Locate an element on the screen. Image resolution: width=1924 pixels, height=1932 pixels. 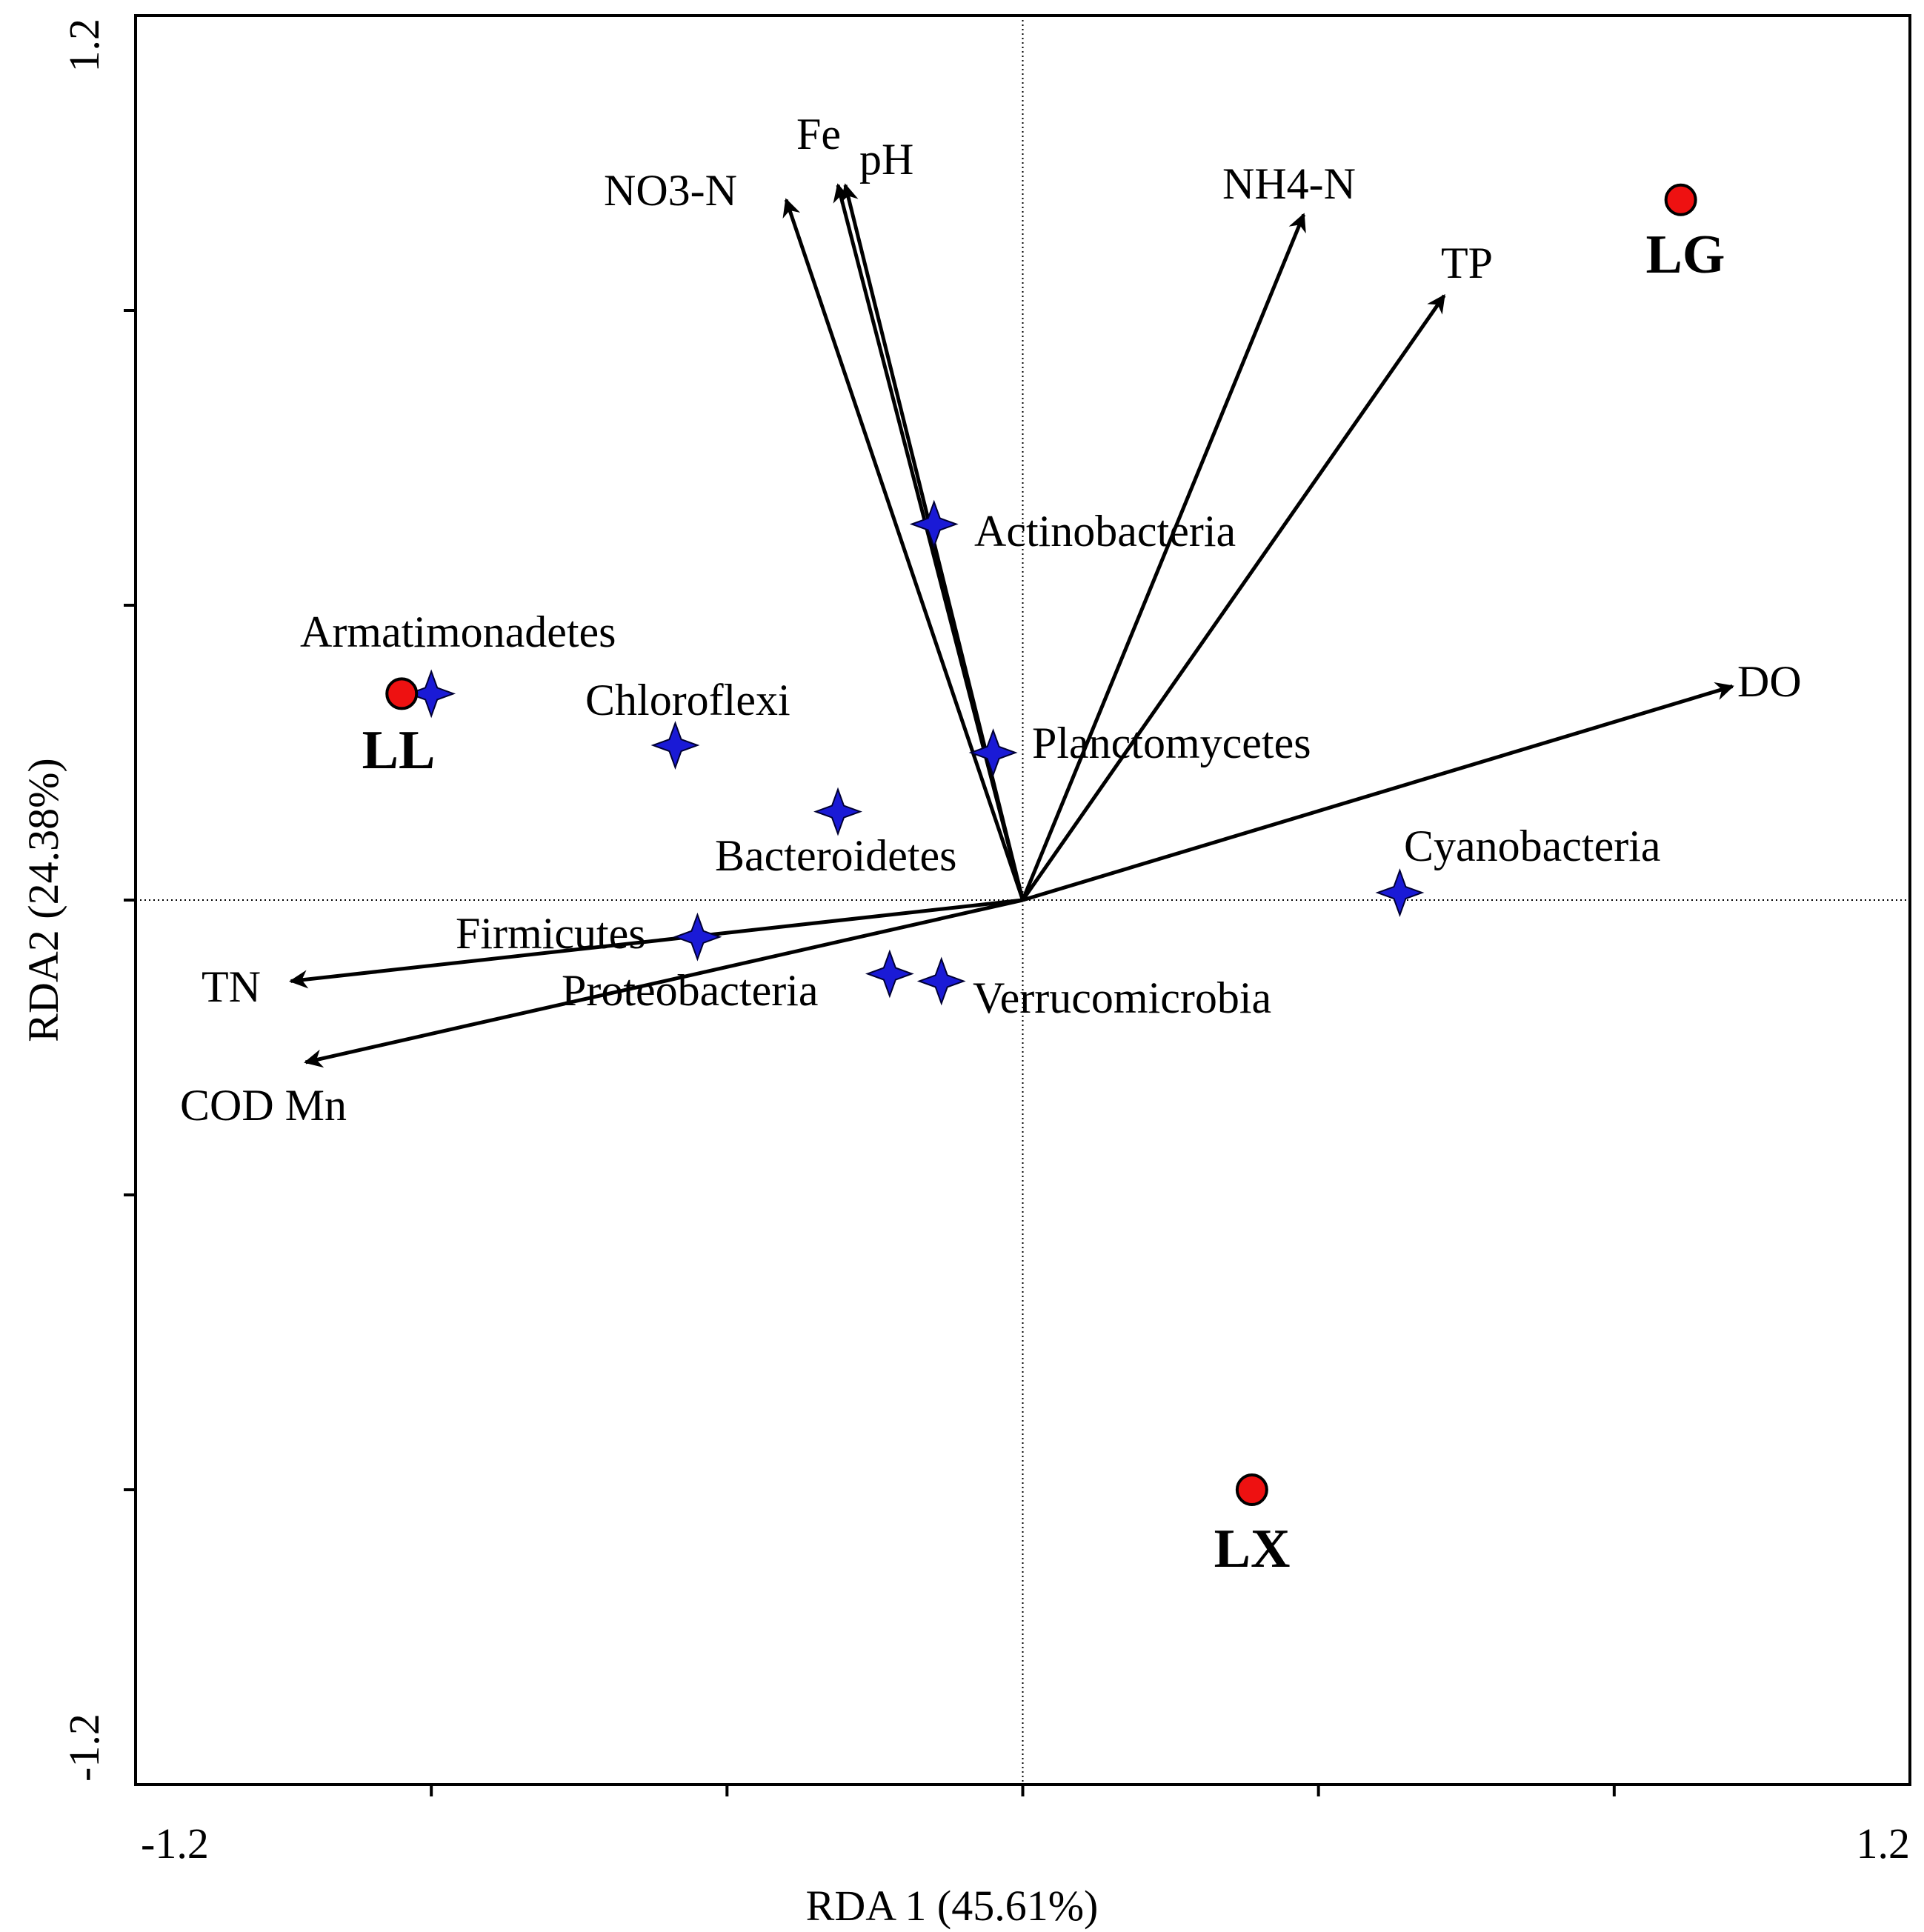
vector-label-ph: pH is located at coordinates (886, 159).